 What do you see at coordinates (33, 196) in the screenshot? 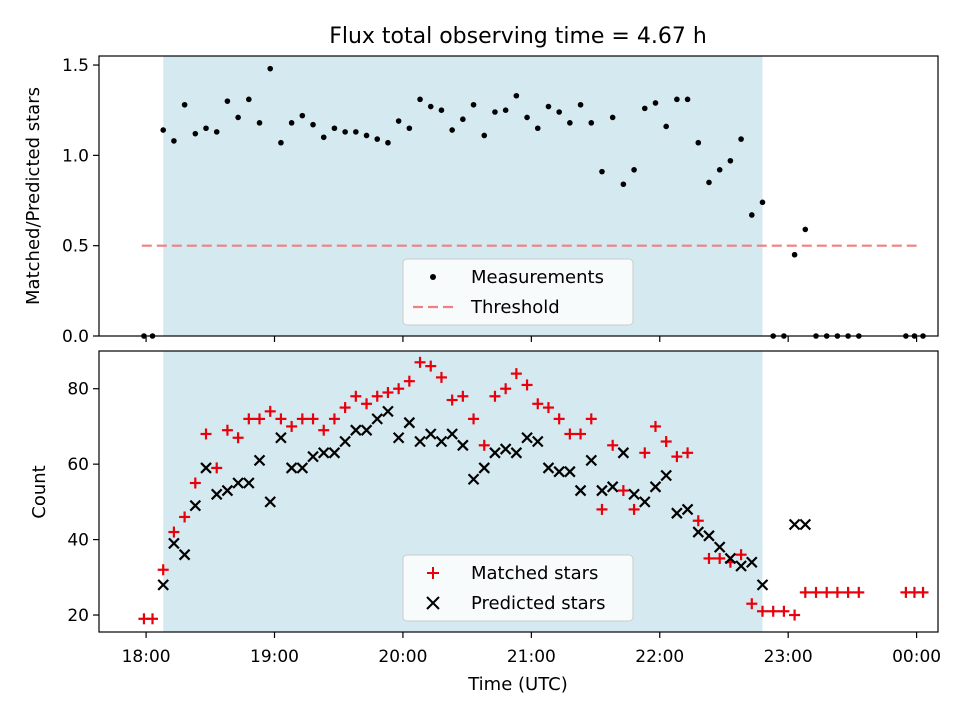
I see `top-y-axis-label: Matched/Predicted stars` at bounding box center [33, 196].